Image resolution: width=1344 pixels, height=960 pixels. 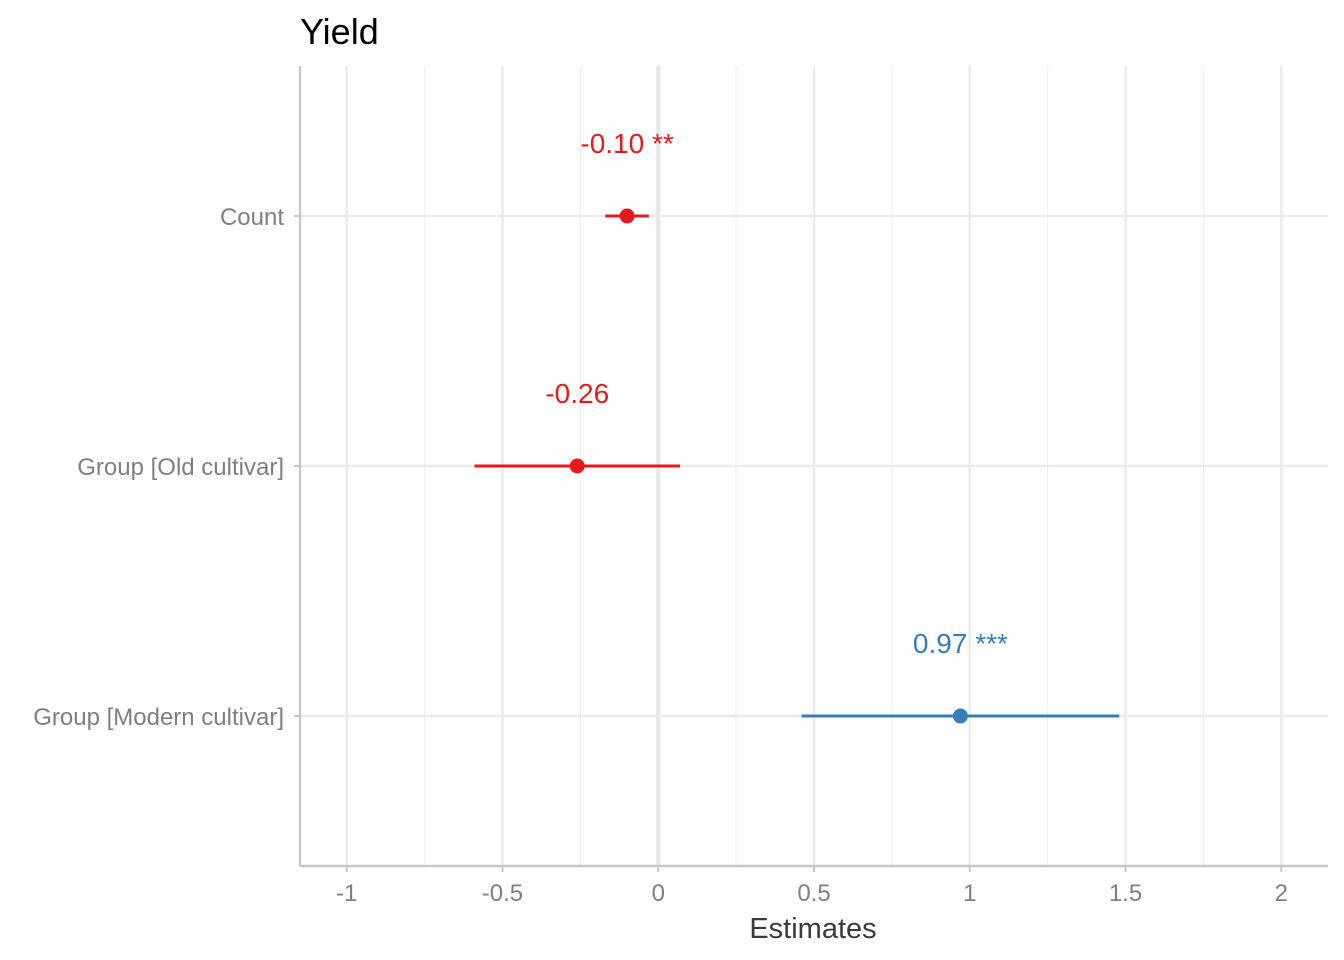 I want to click on x-tick-label: 1.5, so click(x=1125, y=893).